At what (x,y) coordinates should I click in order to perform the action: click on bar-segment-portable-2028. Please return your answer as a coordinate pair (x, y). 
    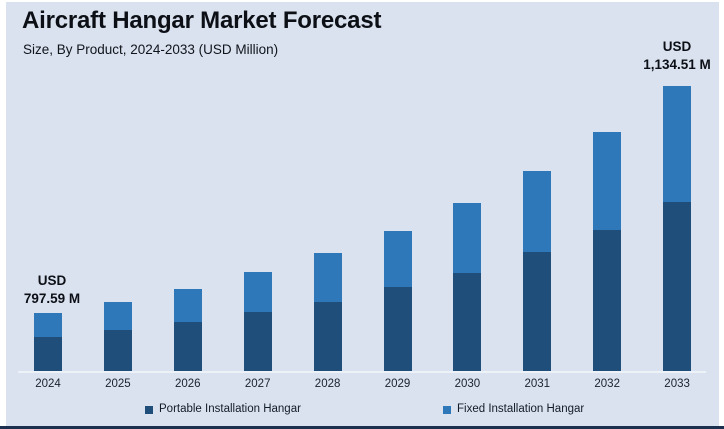
    Looking at the image, I should click on (327, 337).